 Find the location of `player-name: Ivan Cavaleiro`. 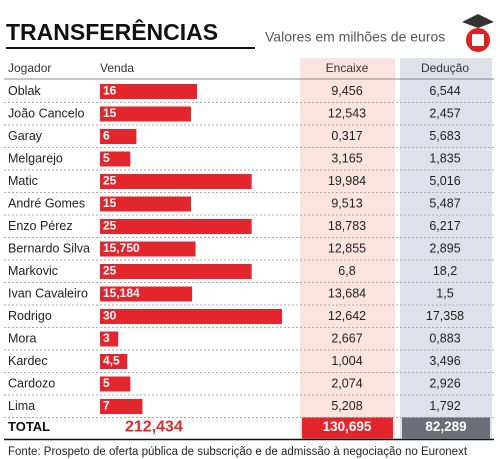

player-name: Ivan Cavaleiro is located at coordinates (48, 293).